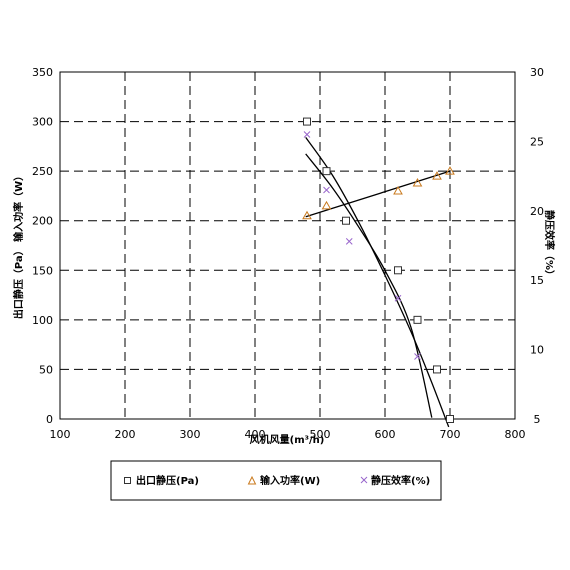 Image resolution: width=570 pixels, height=570 pixels. I want to click on x-tick-label: 700, so click(450, 434).